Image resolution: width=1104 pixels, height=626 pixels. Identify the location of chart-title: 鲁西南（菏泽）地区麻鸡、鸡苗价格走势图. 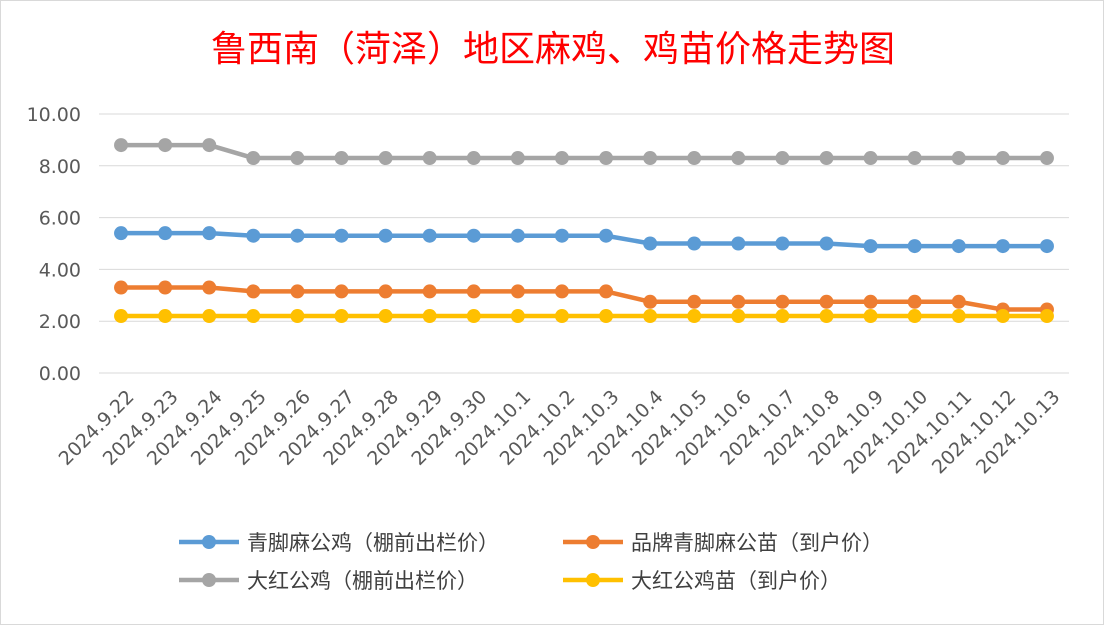
(553, 49).